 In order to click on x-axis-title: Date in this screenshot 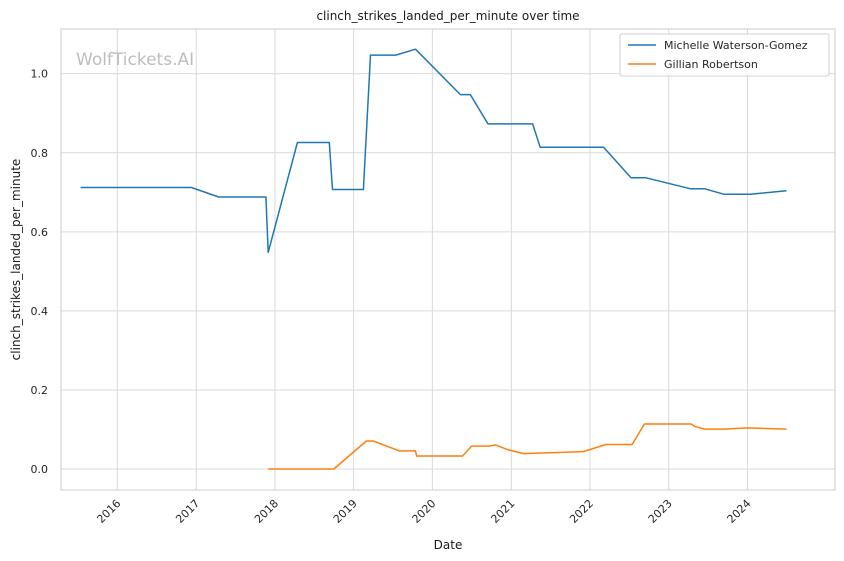, I will do `click(448, 545)`.